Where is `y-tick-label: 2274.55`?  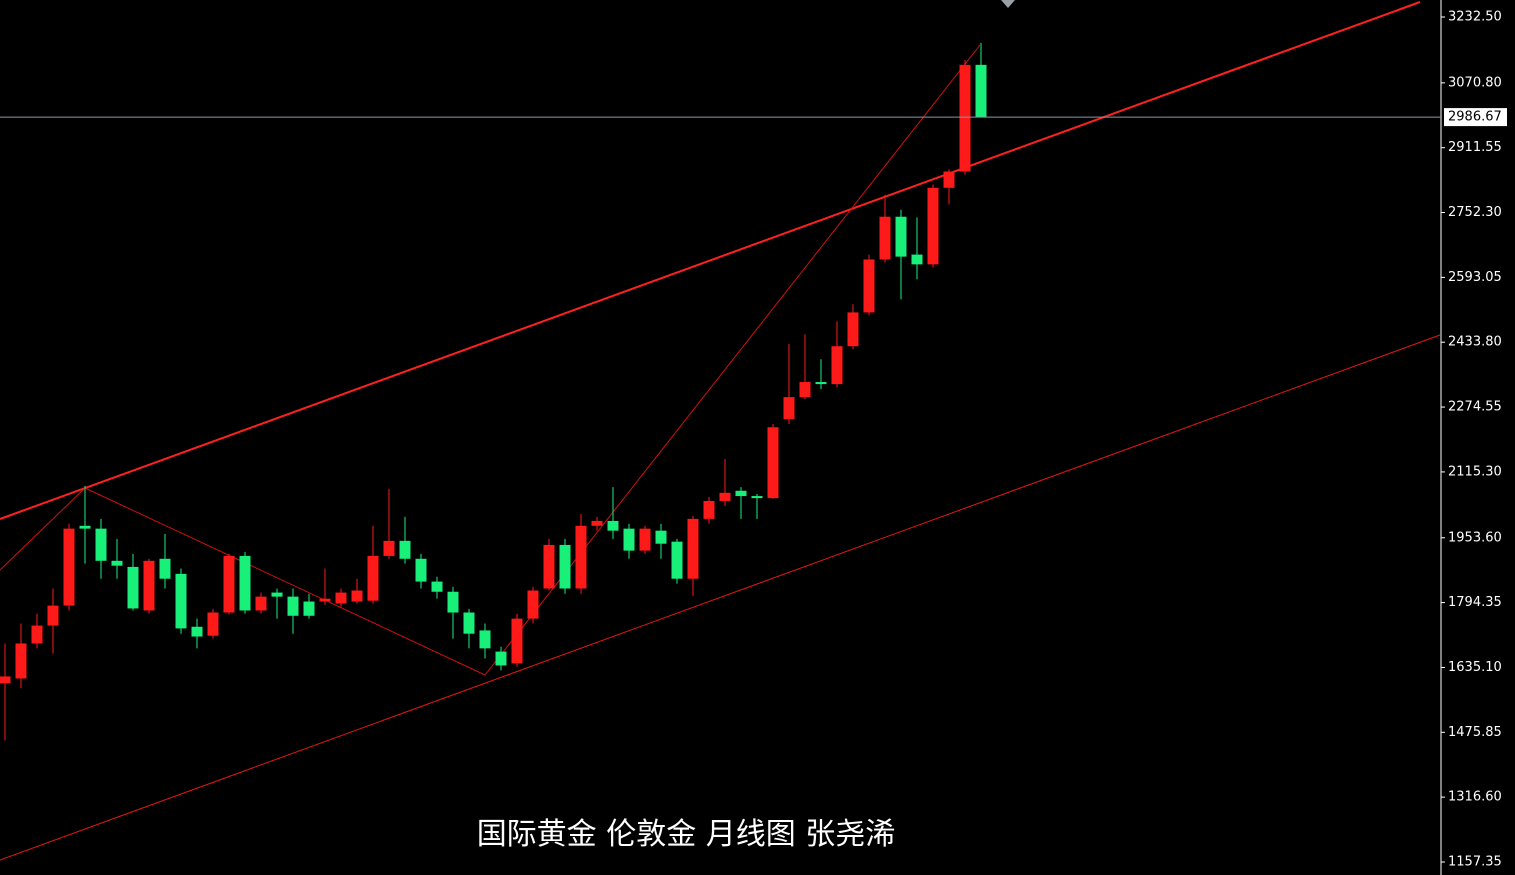 y-tick-label: 2274.55 is located at coordinates (1475, 407).